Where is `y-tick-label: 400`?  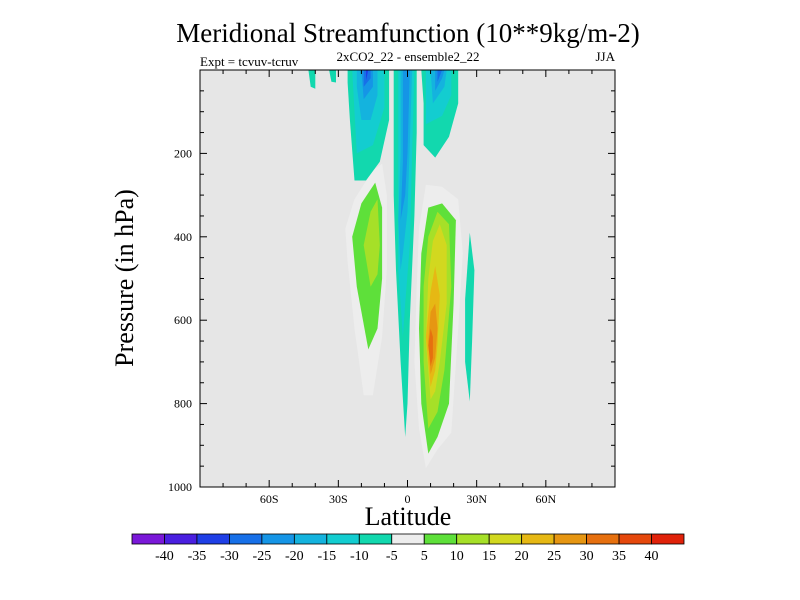
y-tick-label: 400 is located at coordinates (183, 237).